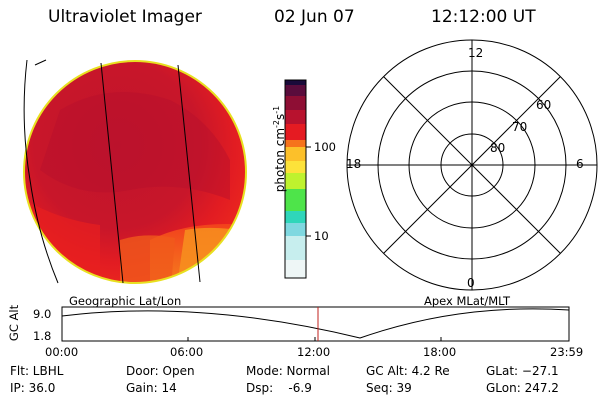 The height and width of the screenshot is (400, 600). What do you see at coordinates (315, 324) in the screenshot?
I see `altitude-panel` at bounding box center [315, 324].